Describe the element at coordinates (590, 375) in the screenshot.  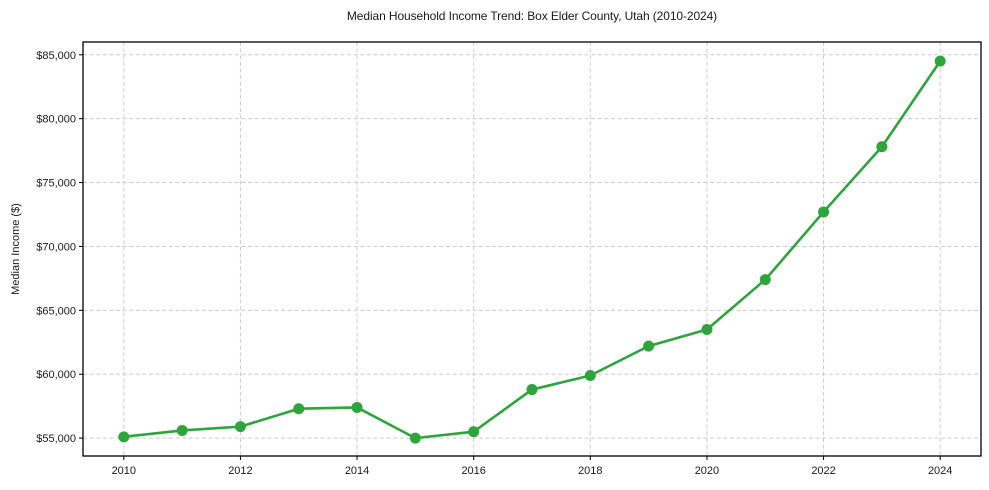
I see `data-point-2018` at that location.